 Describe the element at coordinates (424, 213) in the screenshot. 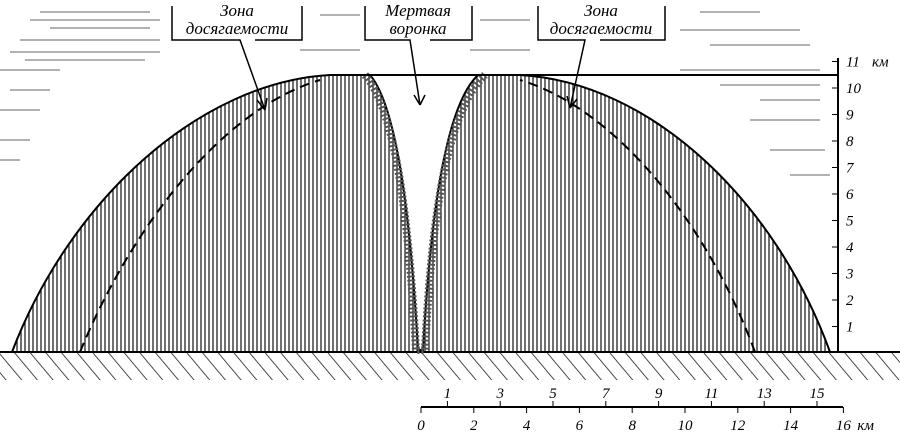

I see `dead-funnel` at that location.